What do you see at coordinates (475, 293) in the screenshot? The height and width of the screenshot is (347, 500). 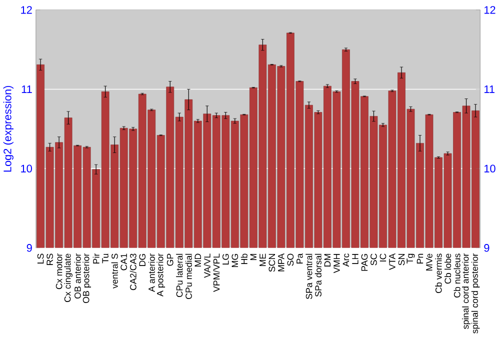 I see `x-tick-label: spinal cord posterior` at bounding box center [475, 293].